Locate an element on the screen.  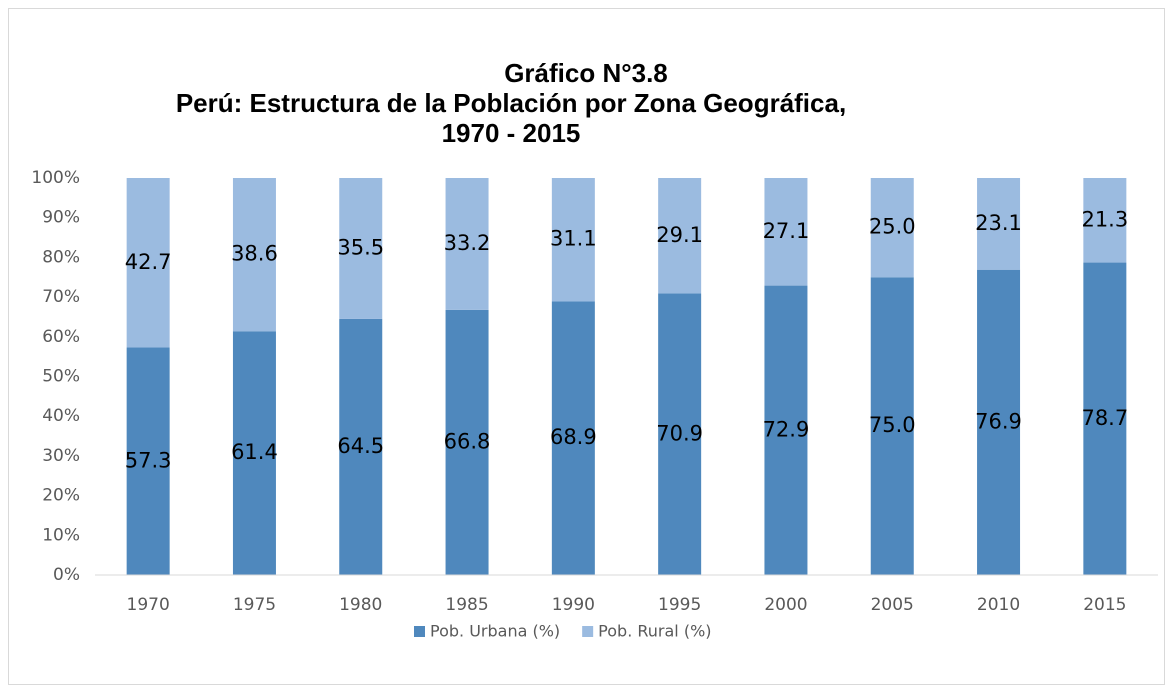
y-tick-label: 80% is located at coordinates (61, 257).